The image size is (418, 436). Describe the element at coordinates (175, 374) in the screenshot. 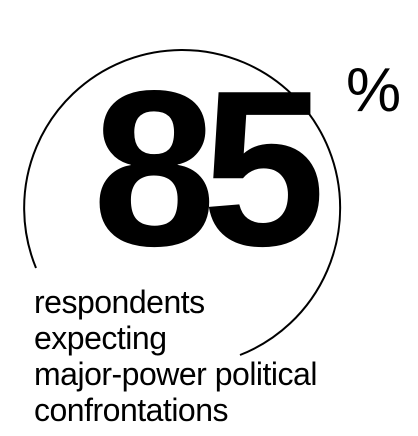

I see `caption-line: major-power political` at that location.